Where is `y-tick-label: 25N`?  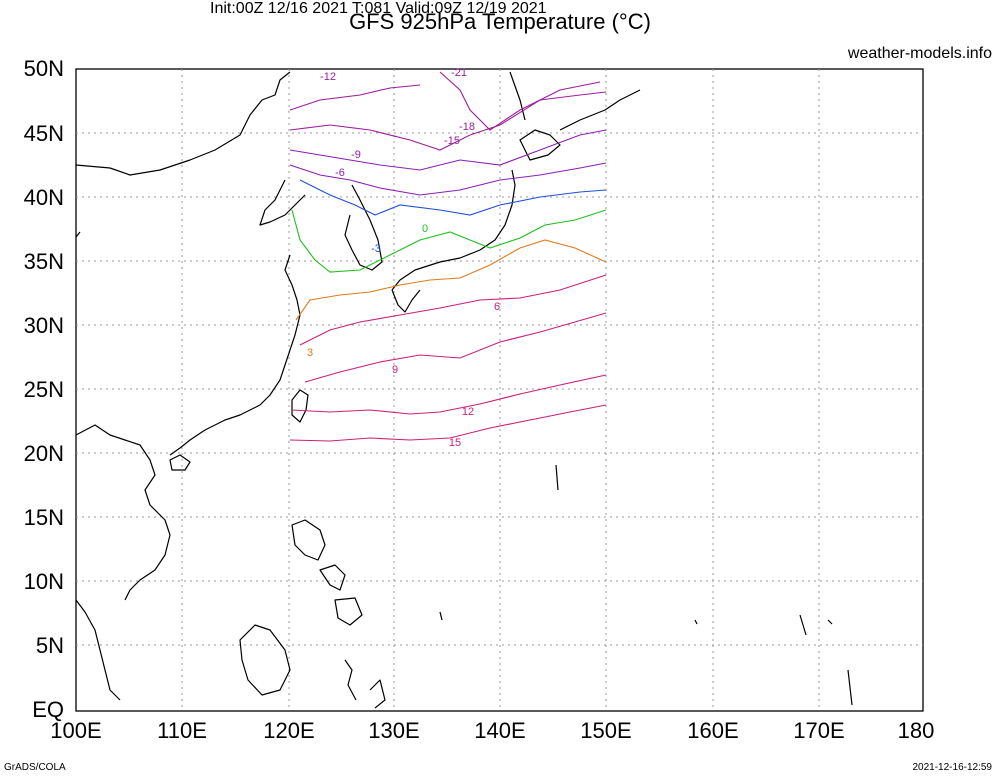 y-tick-label: 25N is located at coordinates (43, 389).